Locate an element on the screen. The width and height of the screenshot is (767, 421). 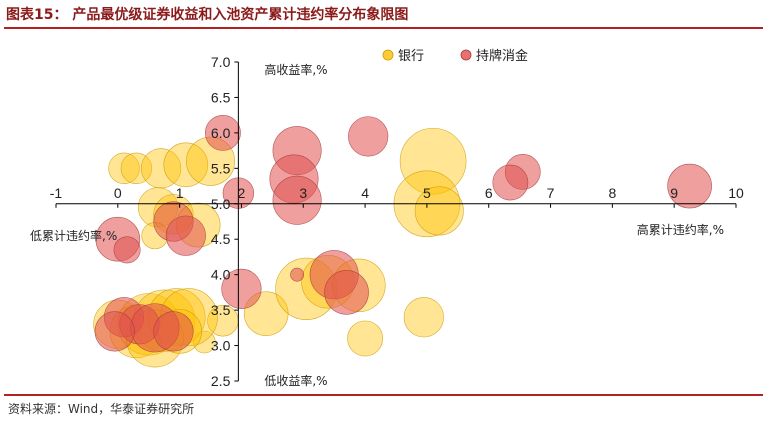
chart-title: 图表15： 产品最优级证券收益和入池资产累计违约率分布象限图 is located at coordinates (207, 15).